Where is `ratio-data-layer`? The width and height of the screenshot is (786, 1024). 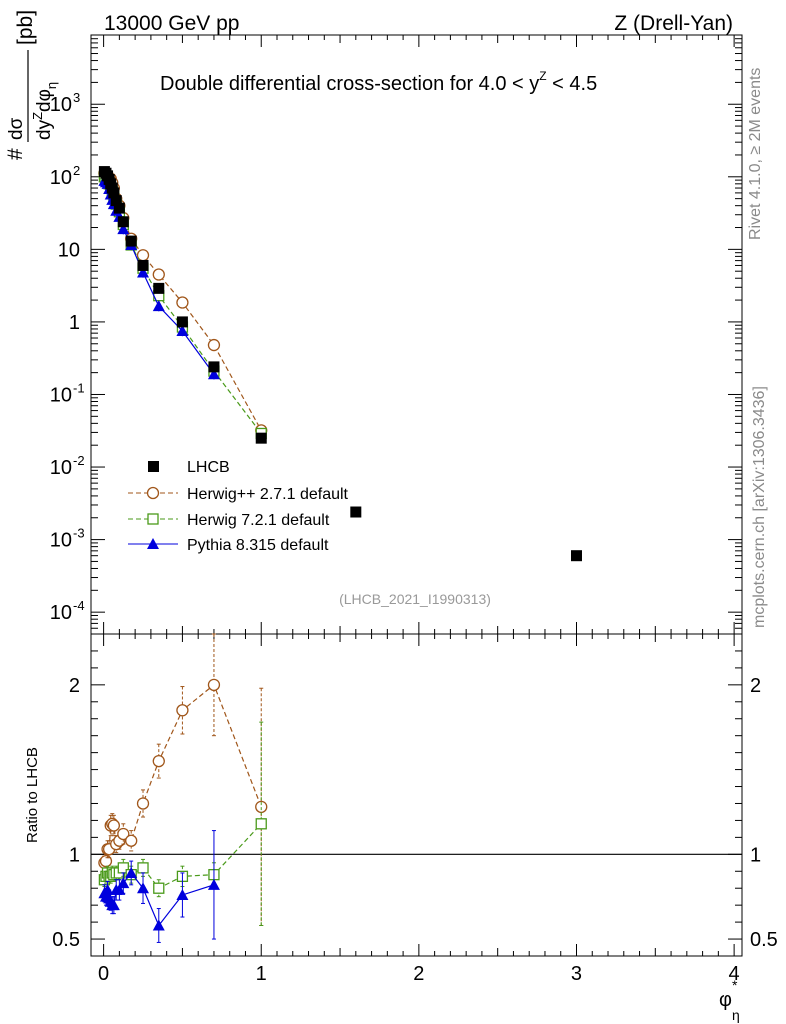 ratio-data-layer is located at coordinates (183, 788).